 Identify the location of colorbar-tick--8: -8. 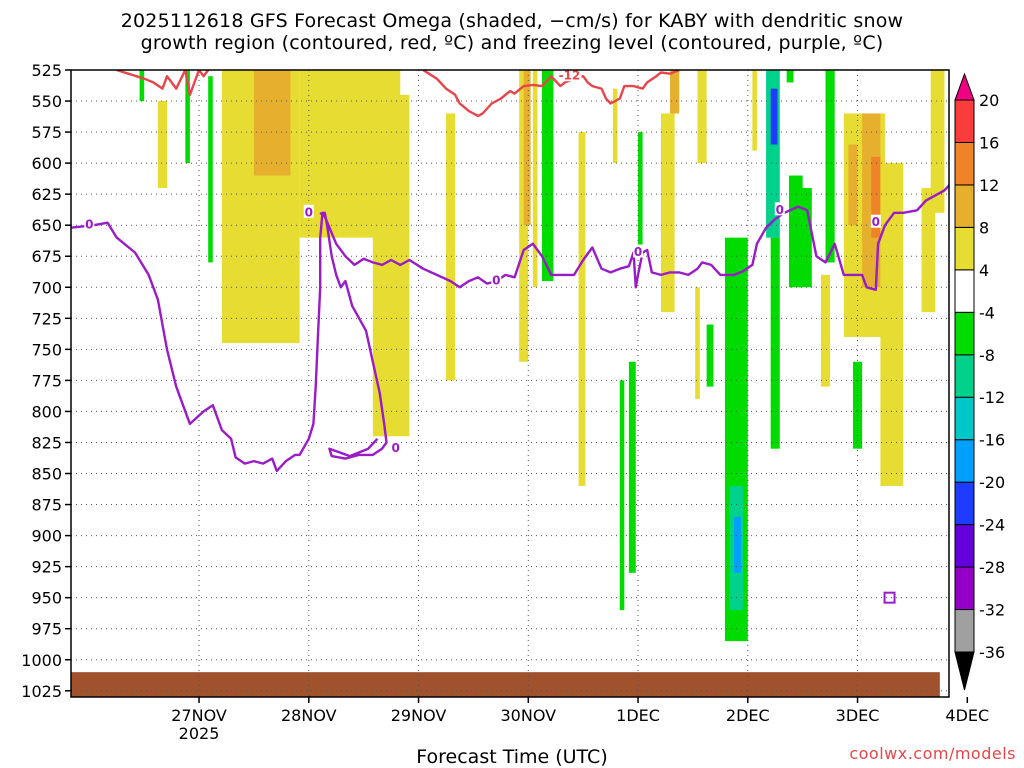
(987, 355).